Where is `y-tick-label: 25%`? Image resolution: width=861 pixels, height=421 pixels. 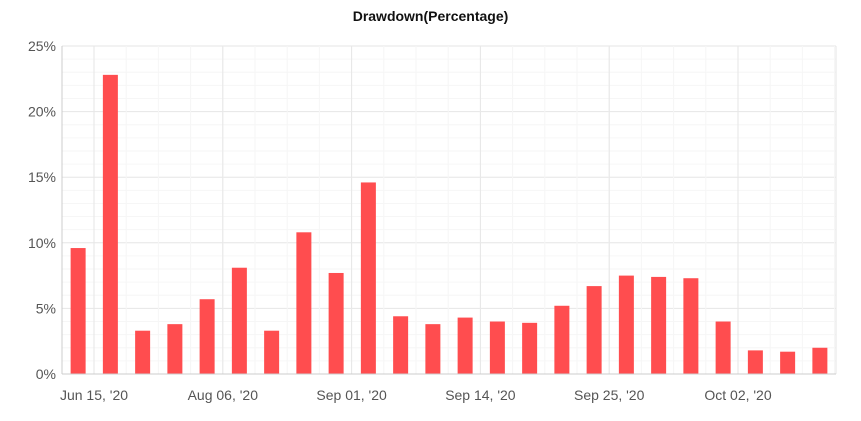 y-tick-label: 25% is located at coordinates (42, 46).